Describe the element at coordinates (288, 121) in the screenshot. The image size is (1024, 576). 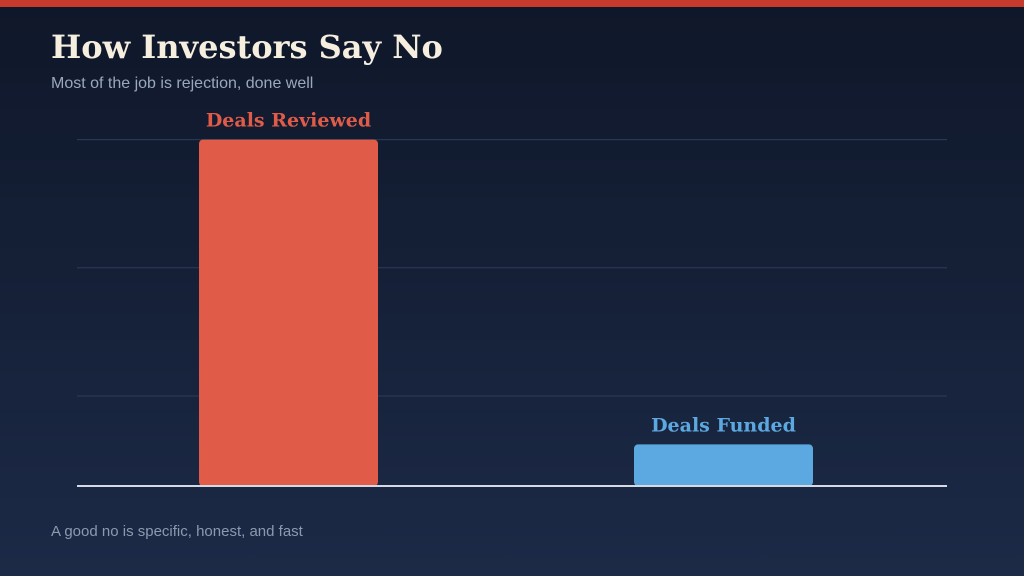
I see `bar-label-deals-reviewed: Deals Reviewed` at that location.